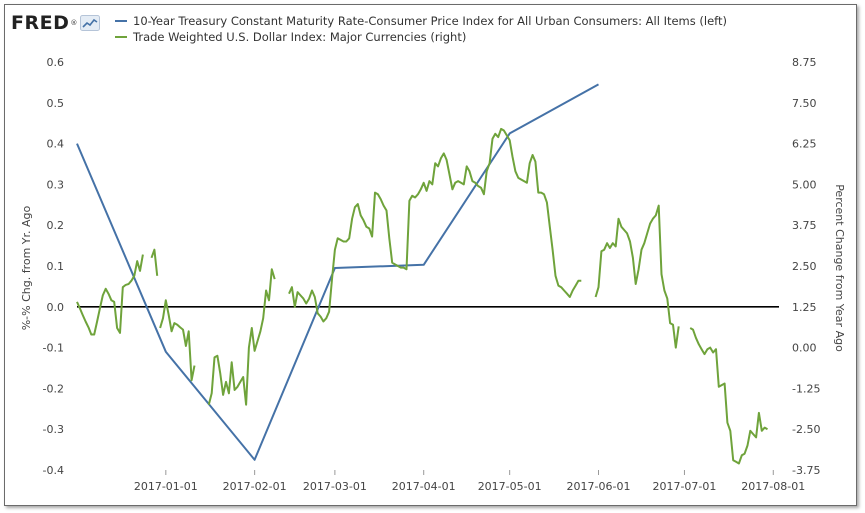 The height and width of the screenshot is (513, 865). I want to click on left-tick-label: -0.1, so click(53, 348).